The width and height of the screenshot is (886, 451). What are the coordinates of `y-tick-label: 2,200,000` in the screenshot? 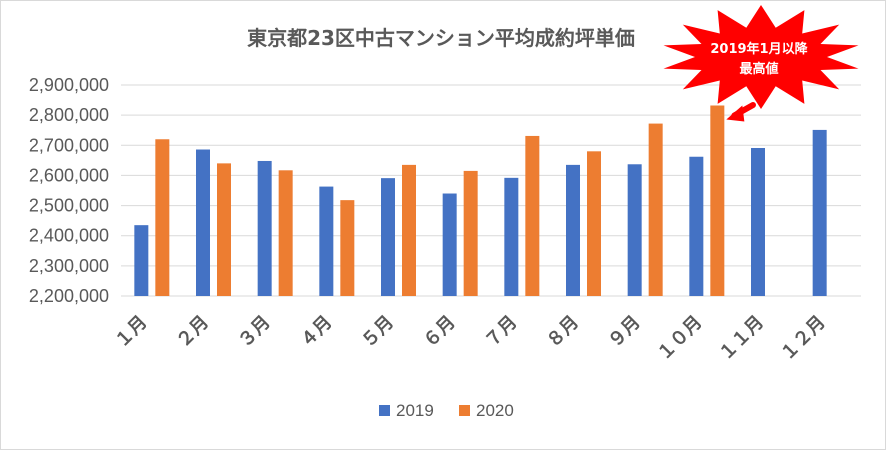 It's located at (69, 296).